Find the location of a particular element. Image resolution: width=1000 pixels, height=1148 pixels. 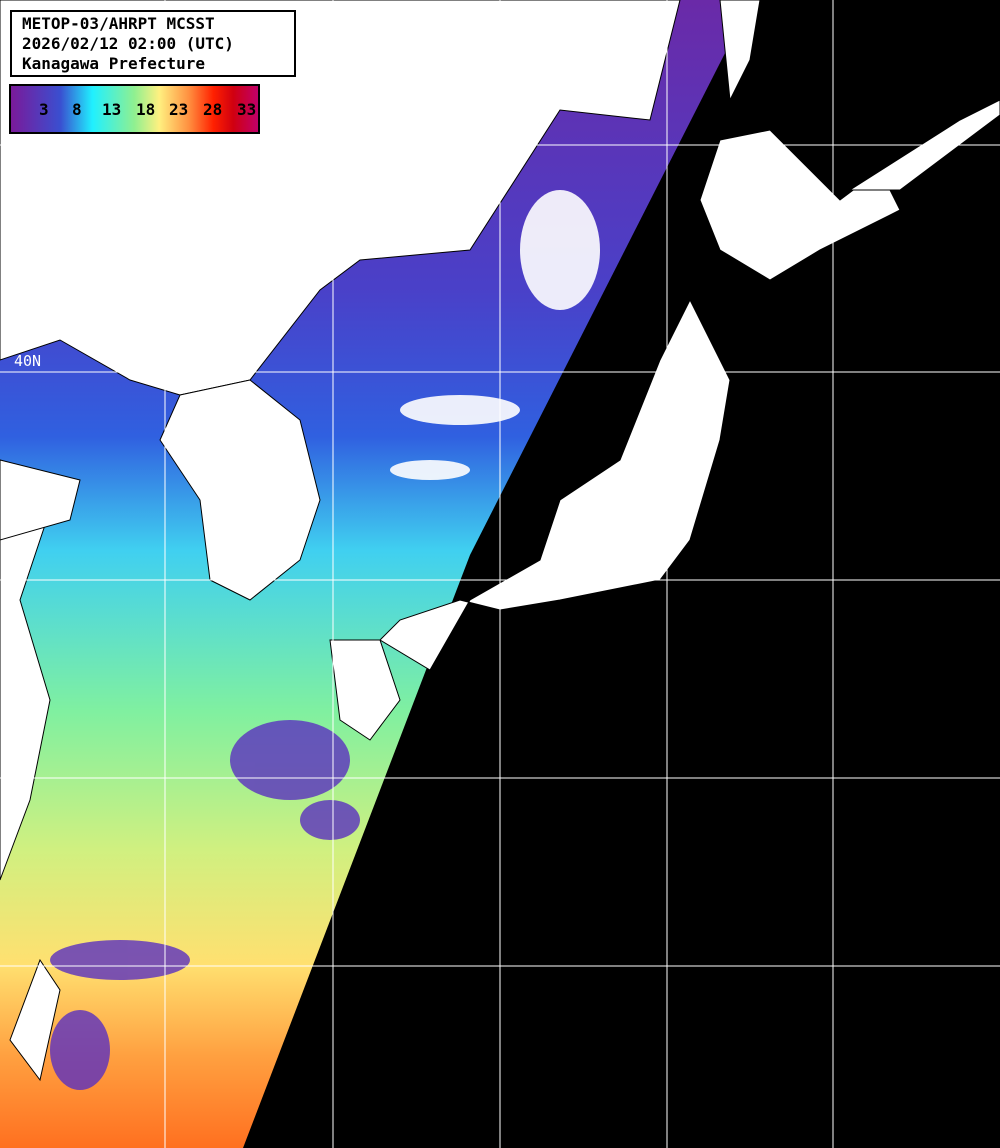

observation-time: 2026/02/12 02:00 (UTC) is located at coordinates (128, 43).